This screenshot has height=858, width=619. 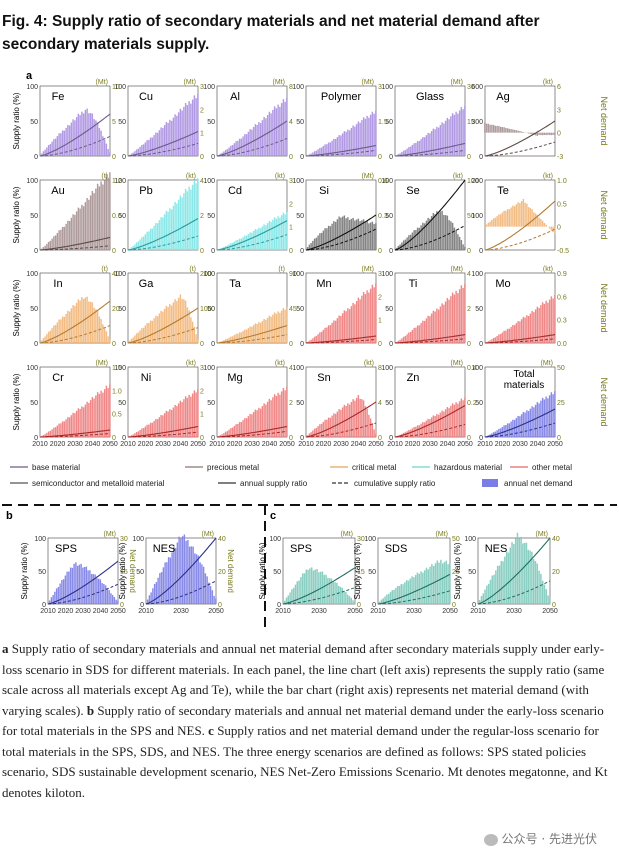 I want to click on left-tick-label: 100, so click(x=120, y=181).